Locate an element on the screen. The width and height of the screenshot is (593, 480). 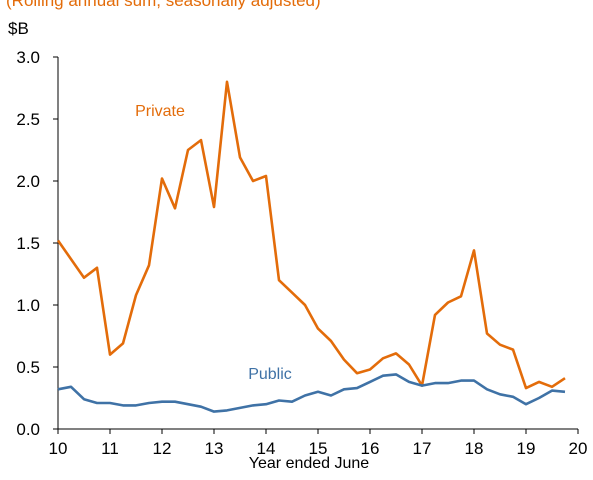
y-tick-label: 2.5 is located at coordinates (28, 119).